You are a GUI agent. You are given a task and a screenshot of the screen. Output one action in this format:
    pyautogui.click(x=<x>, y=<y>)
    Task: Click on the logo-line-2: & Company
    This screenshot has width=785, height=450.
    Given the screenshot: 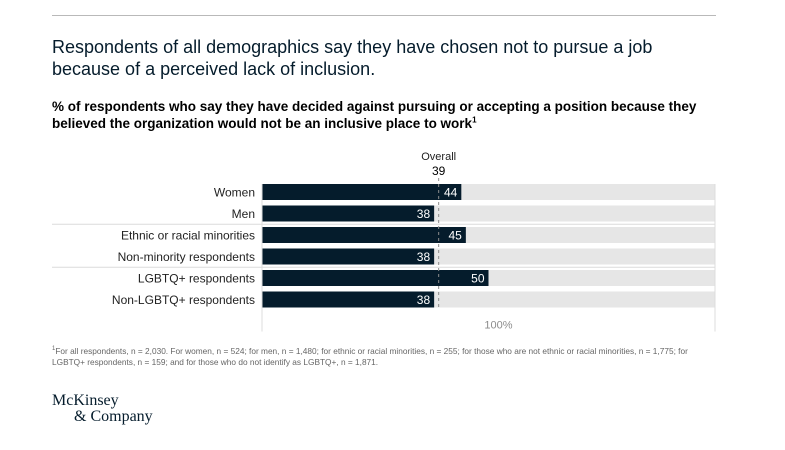 What is the action you would take?
    pyautogui.click(x=113, y=416)
    